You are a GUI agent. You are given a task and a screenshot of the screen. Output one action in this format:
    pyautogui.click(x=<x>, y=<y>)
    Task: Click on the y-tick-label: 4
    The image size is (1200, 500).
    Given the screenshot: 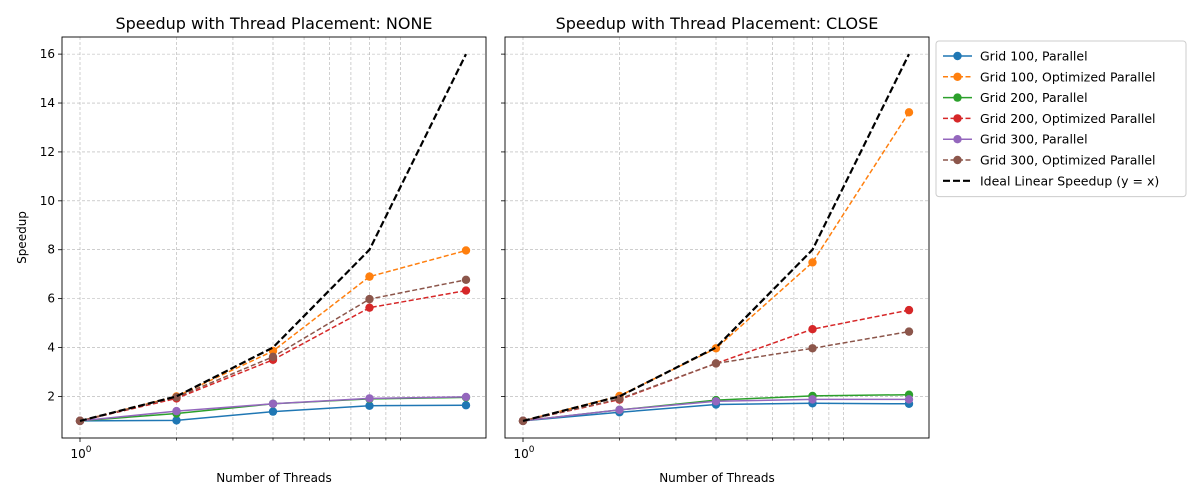 What is the action you would take?
    pyautogui.click(x=51, y=348)
    